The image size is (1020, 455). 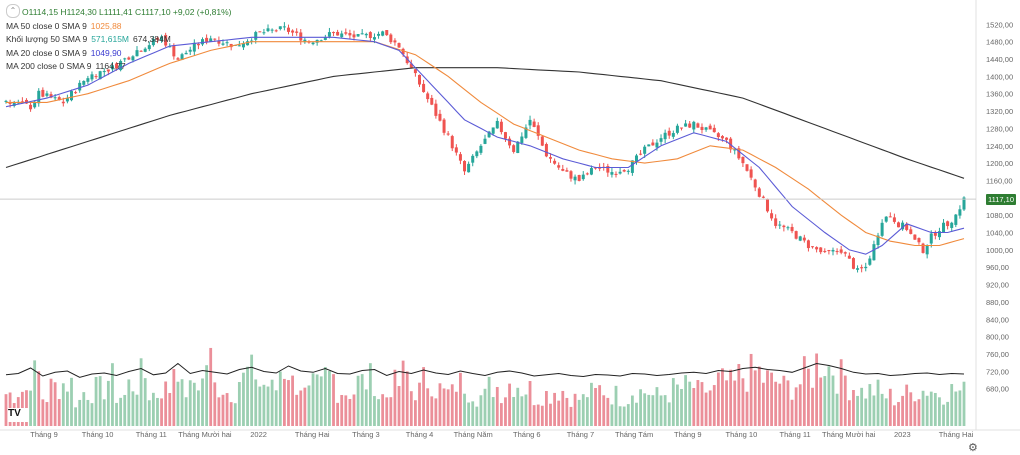 What do you see at coordinates (106, 52) in the screenshot?
I see `ma20-value: 1049,90` at bounding box center [106, 52].